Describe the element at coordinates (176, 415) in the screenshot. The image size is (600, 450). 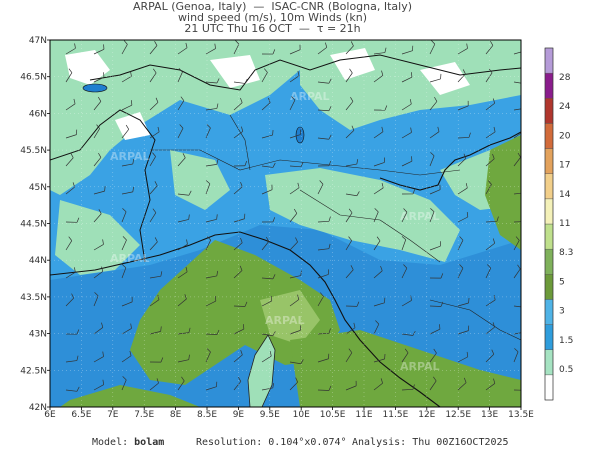
I see `lon-label: 8E` at that location.